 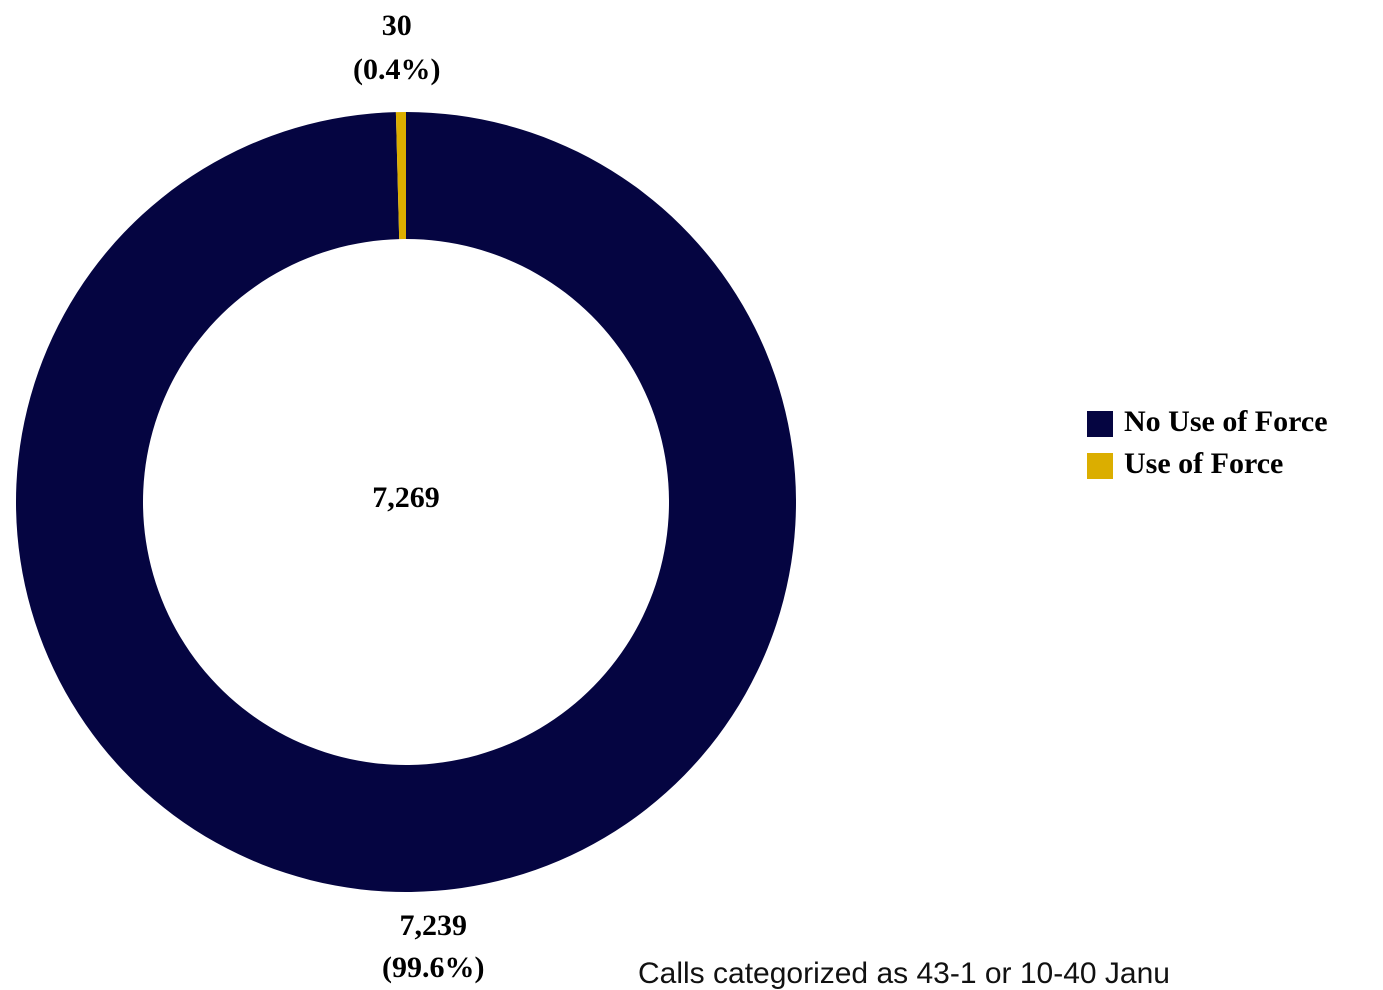 What do you see at coordinates (1226, 421) in the screenshot?
I see `legend-label: No Use of Force` at bounding box center [1226, 421].